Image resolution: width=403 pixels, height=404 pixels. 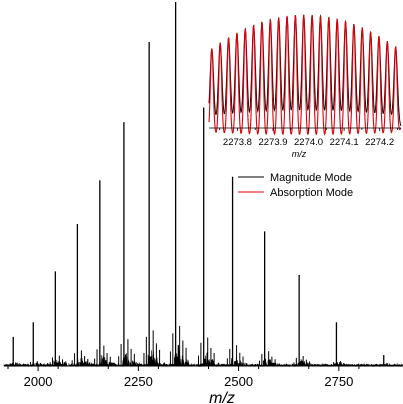 I want to click on inset-x-tick-label: 2274.2, so click(x=379, y=142).